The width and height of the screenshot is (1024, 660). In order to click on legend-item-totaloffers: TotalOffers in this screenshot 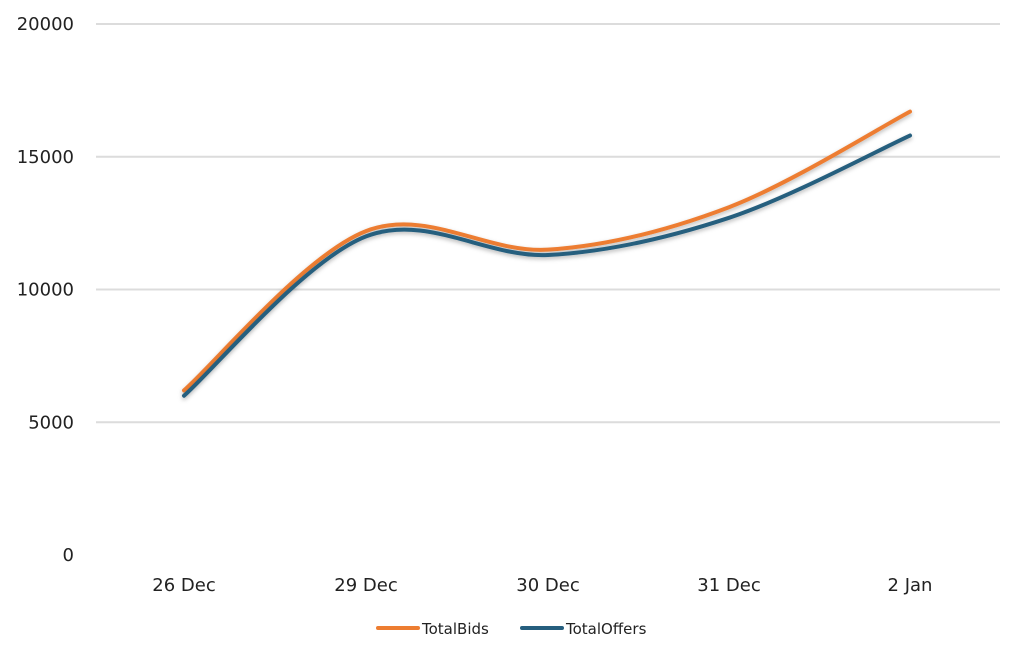, I will do `click(583, 629)`.